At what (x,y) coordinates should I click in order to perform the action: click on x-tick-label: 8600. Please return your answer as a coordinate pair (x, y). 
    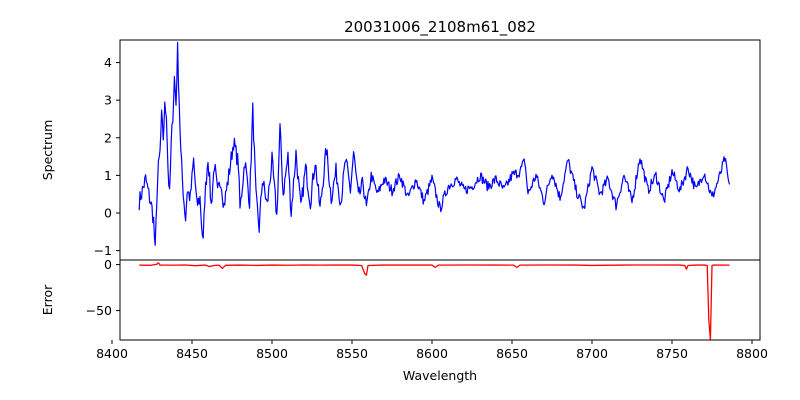
    Looking at the image, I should click on (432, 353).